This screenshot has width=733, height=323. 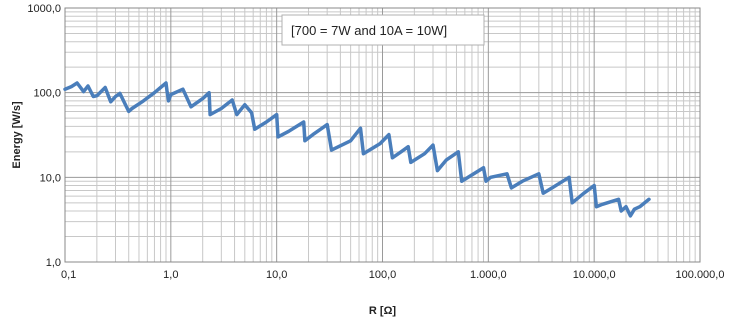 I want to click on x-tick-label: 0,1, so click(x=68, y=275).